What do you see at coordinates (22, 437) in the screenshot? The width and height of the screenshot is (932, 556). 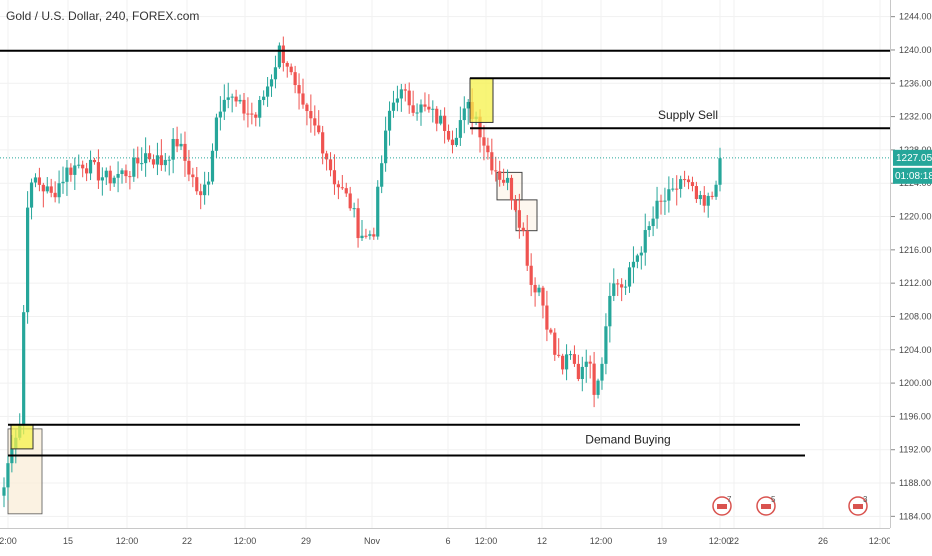 I see `demand-zone-yellow-box` at bounding box center [22, 437].